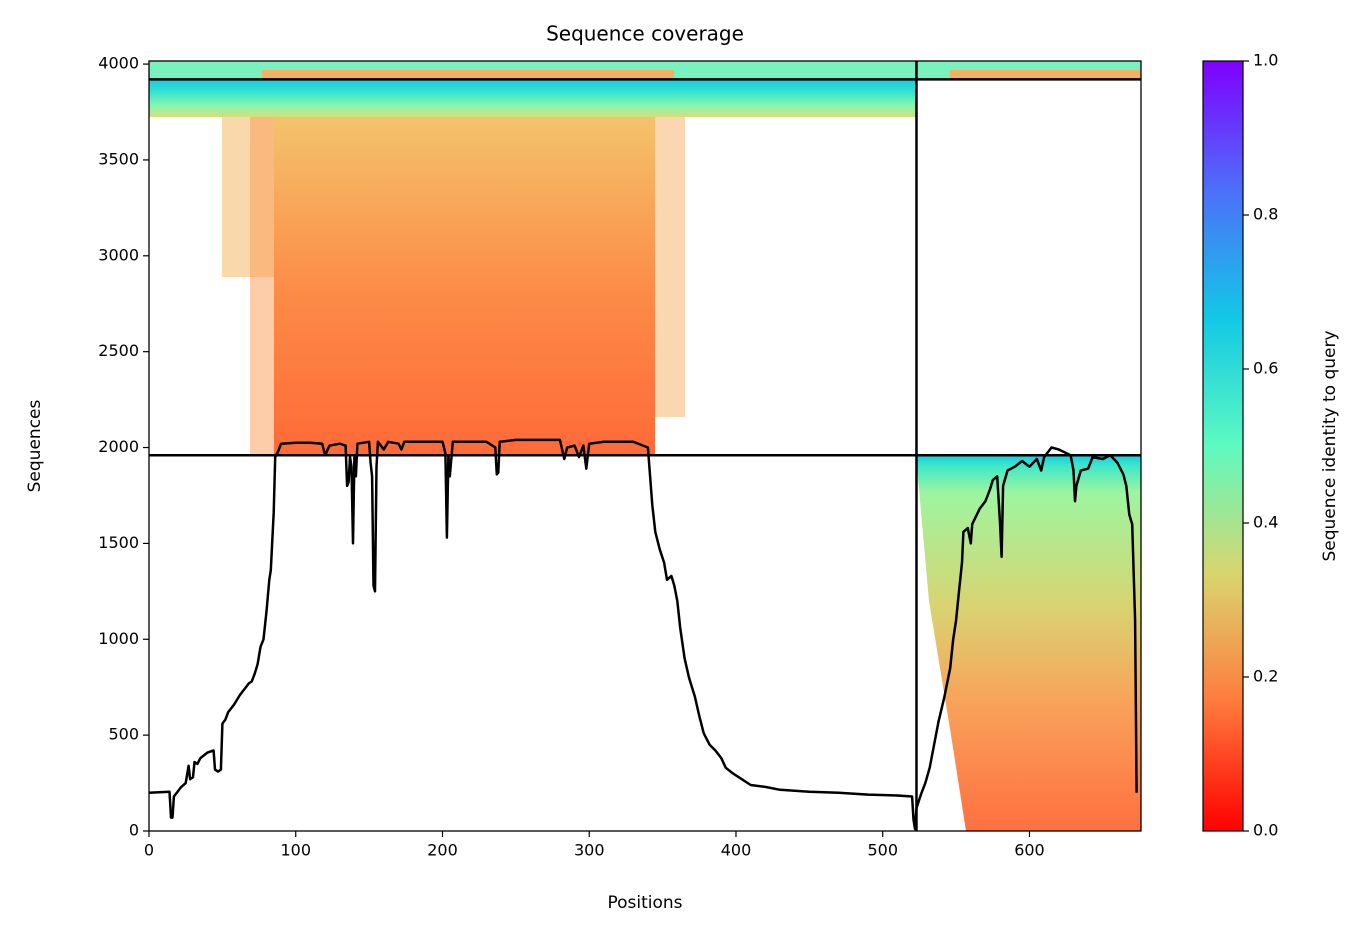 Image resolution: width=1364 pixels, height=943 pixels. I want to click on colorbar, so click(1223, 446).